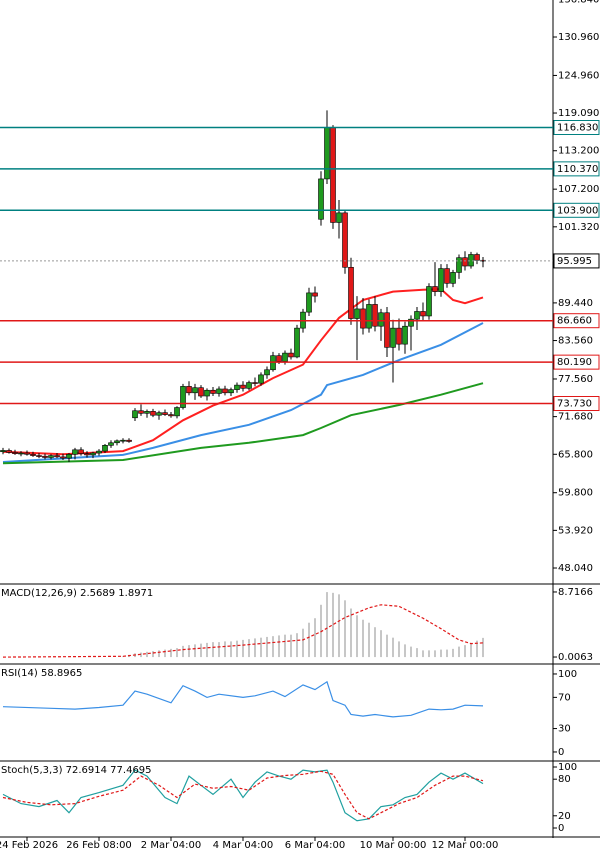 This screenshot has height=852, width=600. What do you see at coordinates (171, 845) in the screenshot?
I see `x-tick-label: 2 Mar 04:00` at bounding box center [171, 845].